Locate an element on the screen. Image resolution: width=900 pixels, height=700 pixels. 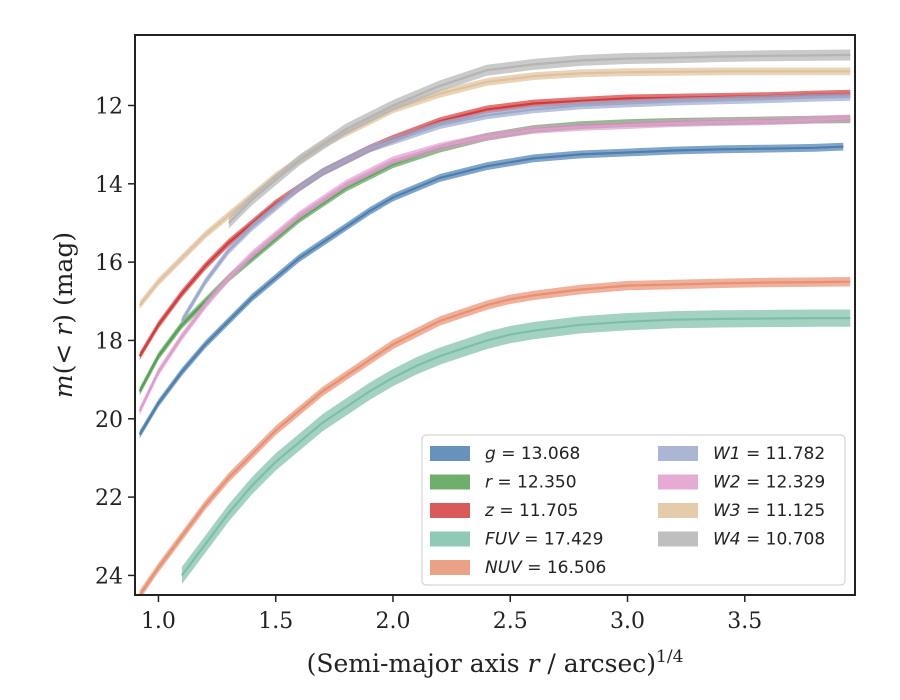
legend-label-fuv: FUV = 17.429 is located at coordinates (544, 540).